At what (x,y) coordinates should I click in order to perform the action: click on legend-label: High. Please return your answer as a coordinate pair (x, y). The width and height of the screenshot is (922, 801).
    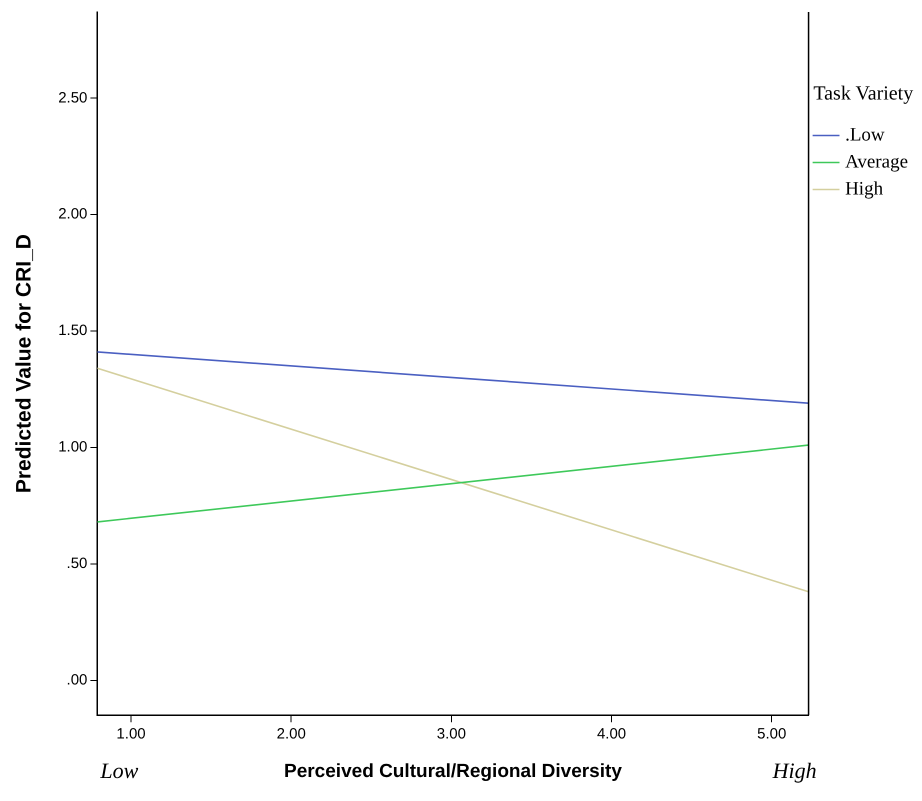
    Looking at the image, I should click on (864, 189).